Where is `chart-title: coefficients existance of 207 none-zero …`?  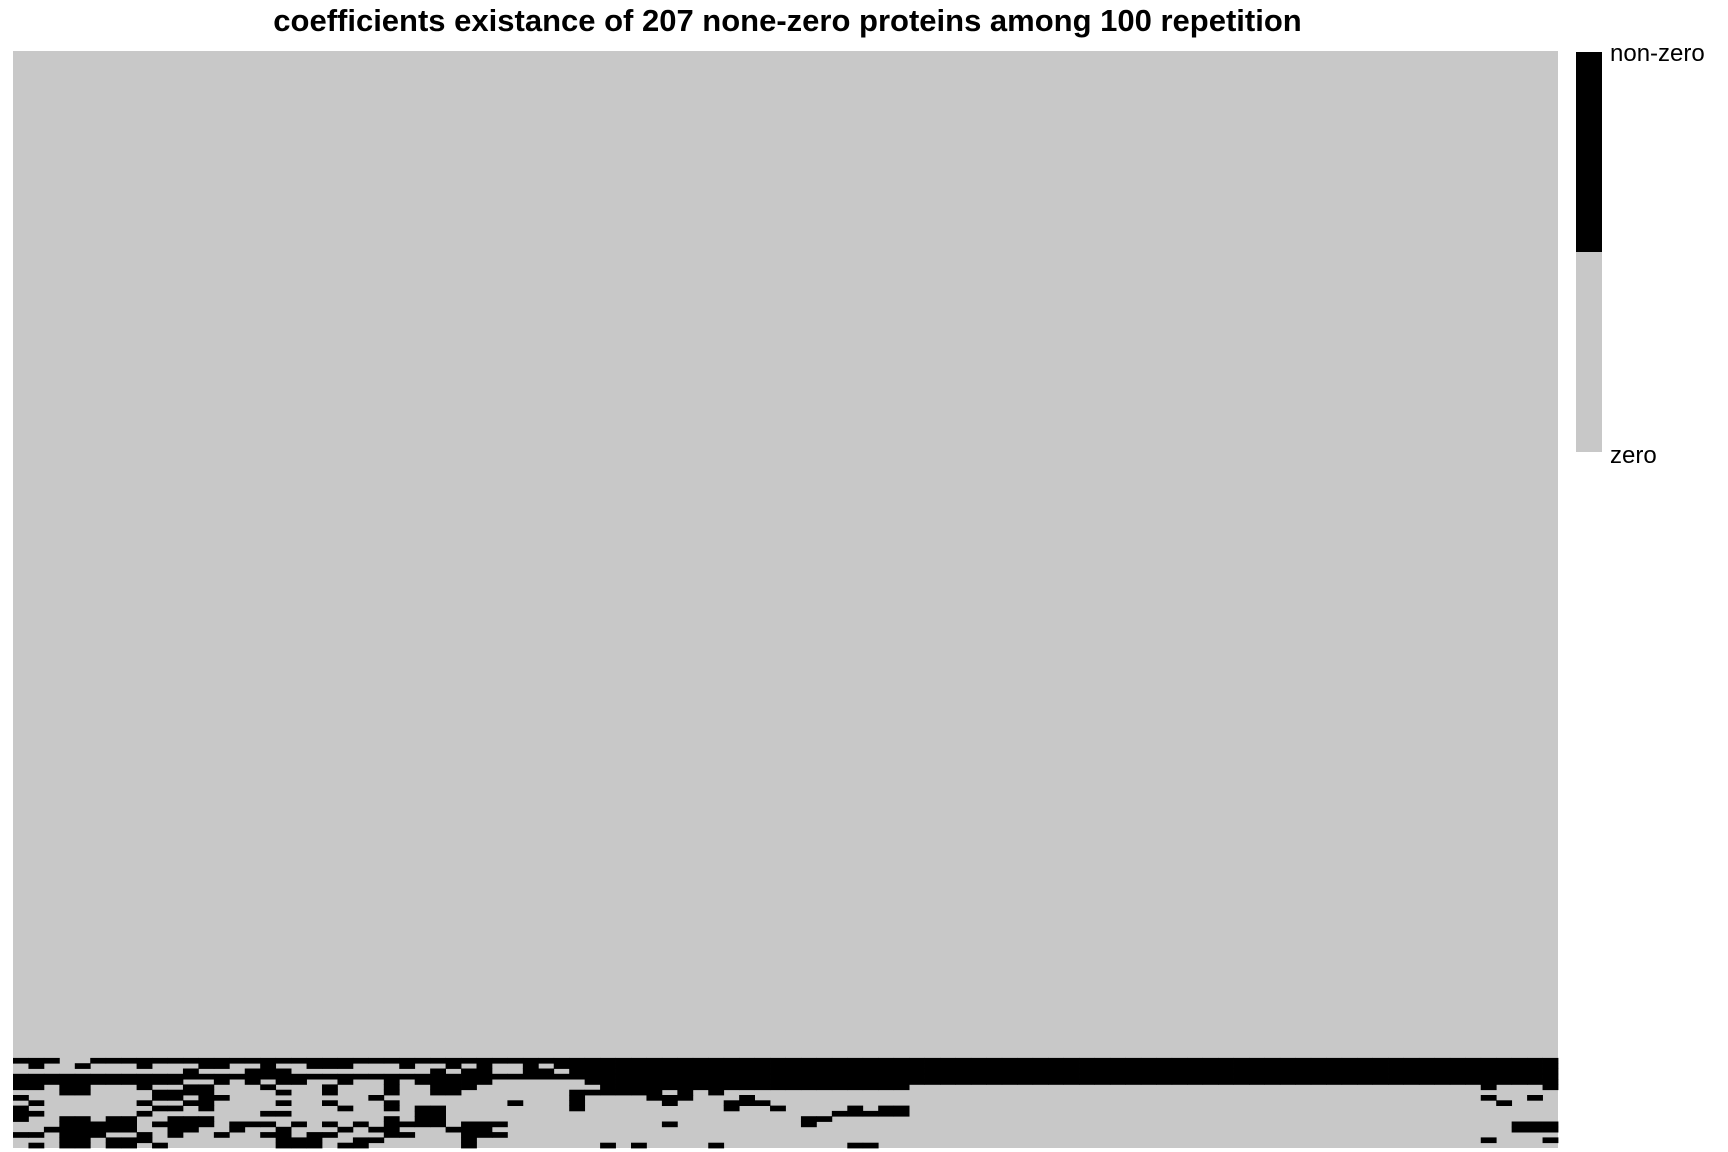
chart-title: coefficients existance of 207 none-zero … is located at coordinates (787, 20).